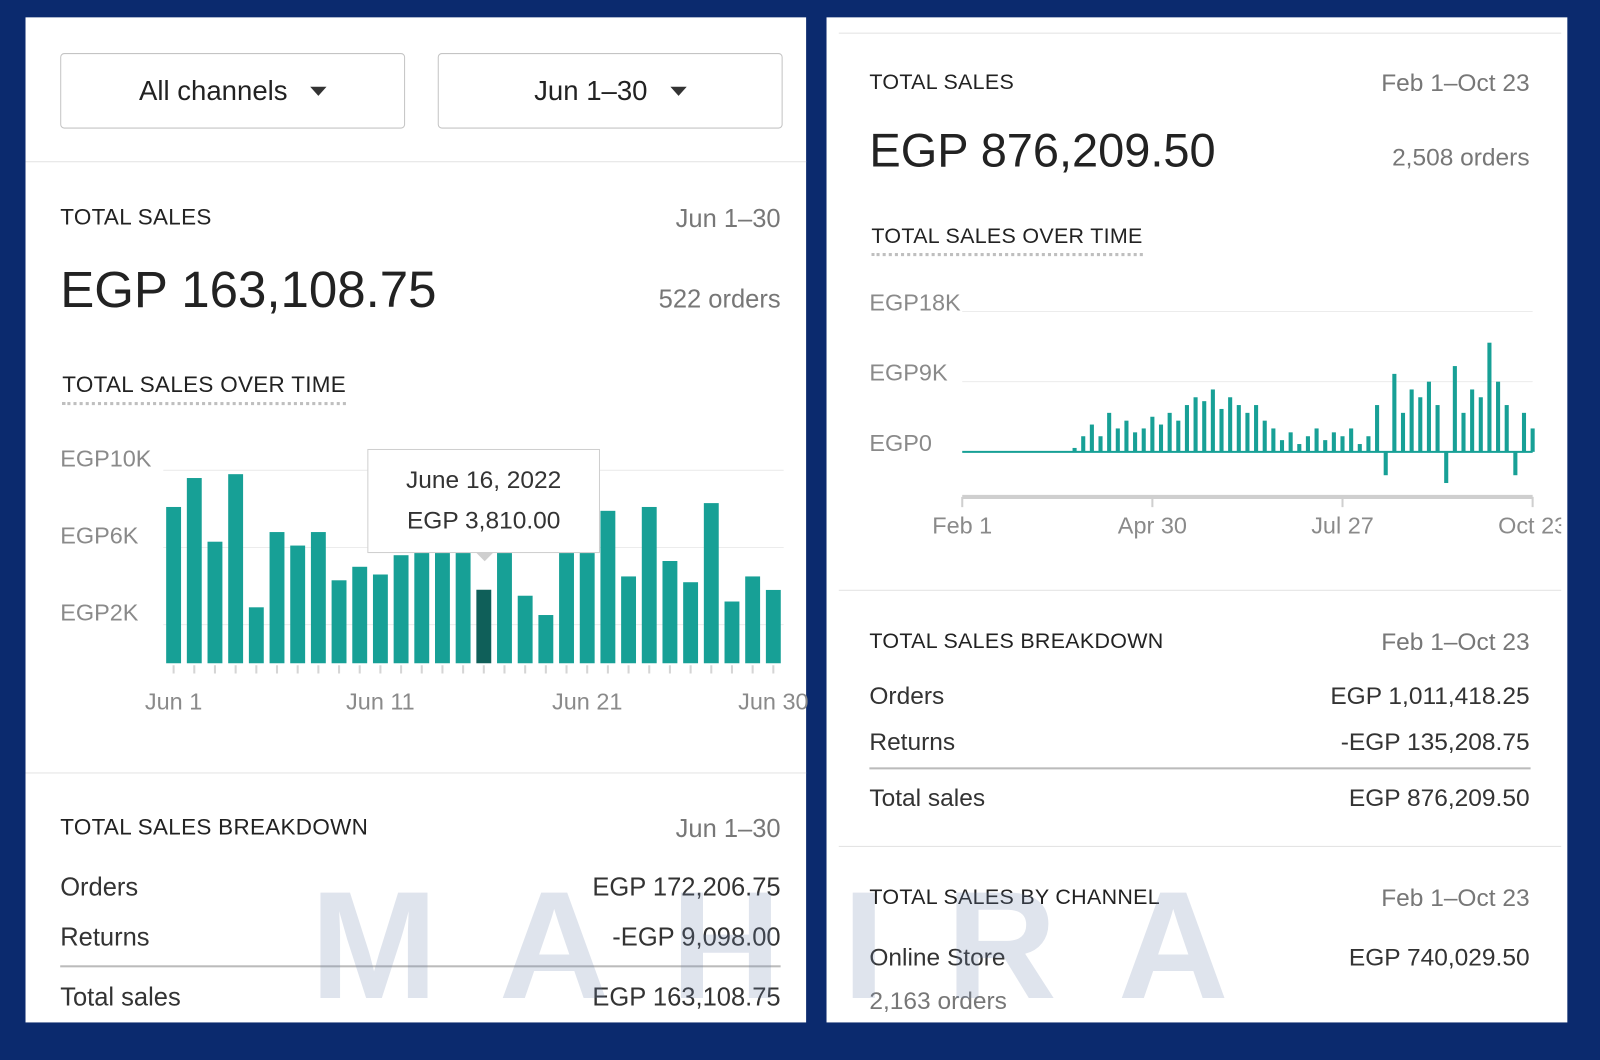 The image size is (1600, 1060). I want to click on x-tick-label: Jun 11, so click(380, 701).